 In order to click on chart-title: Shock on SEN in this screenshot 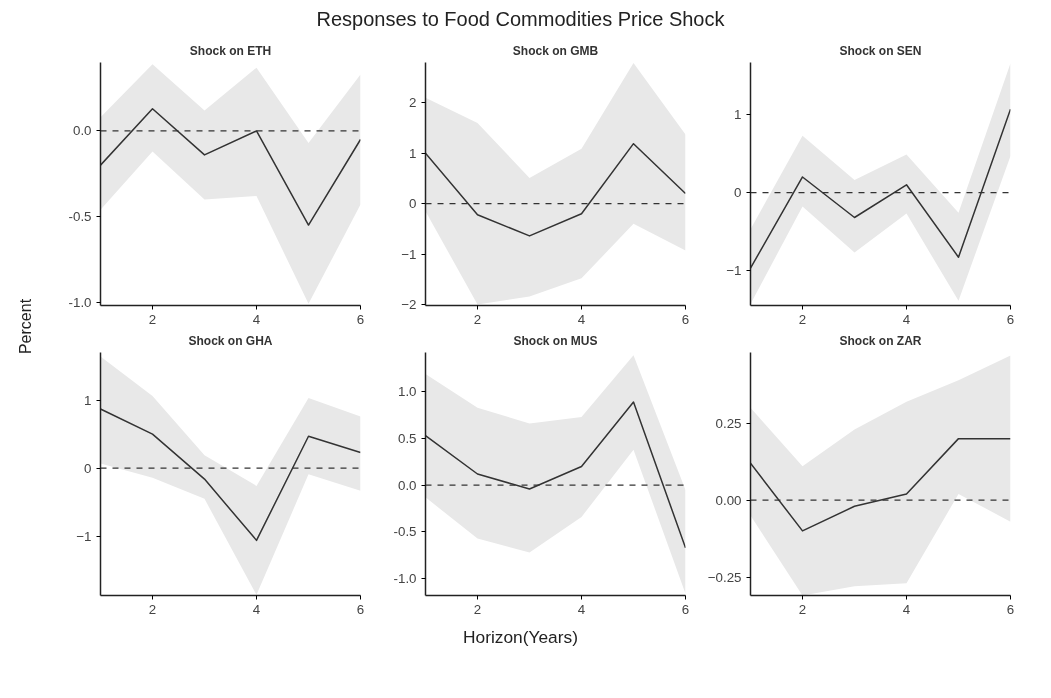, I will do `click(880, 50)`.